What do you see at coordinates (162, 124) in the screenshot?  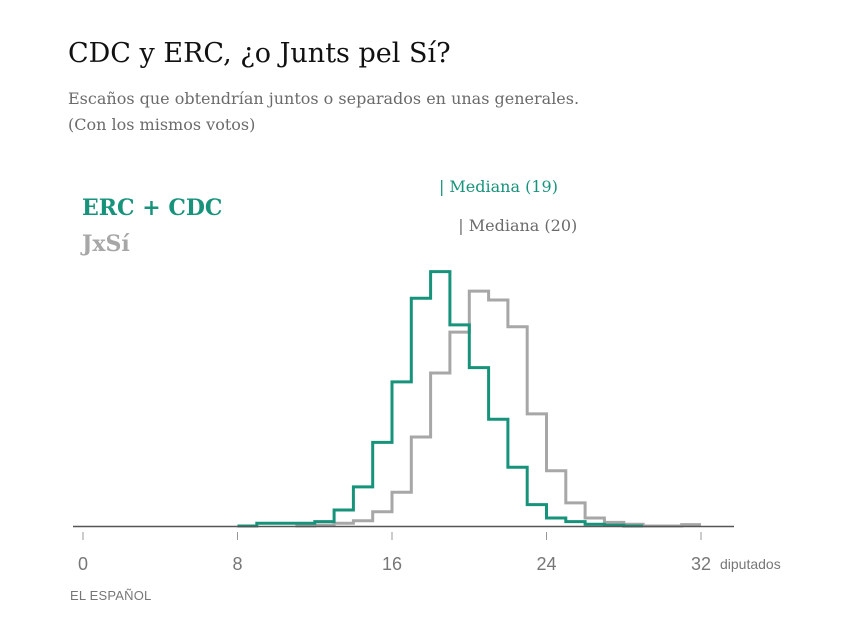 I see `subtitle-line-2: (Con los mismos votos)` at bounding box center [162, 124].